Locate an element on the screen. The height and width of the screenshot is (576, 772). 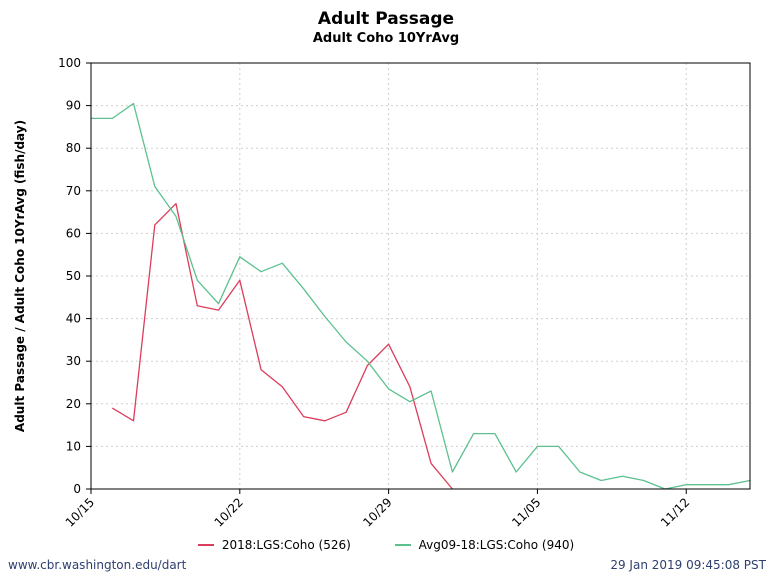
y-tick-label: 70 is located at coordinates (73, 191).